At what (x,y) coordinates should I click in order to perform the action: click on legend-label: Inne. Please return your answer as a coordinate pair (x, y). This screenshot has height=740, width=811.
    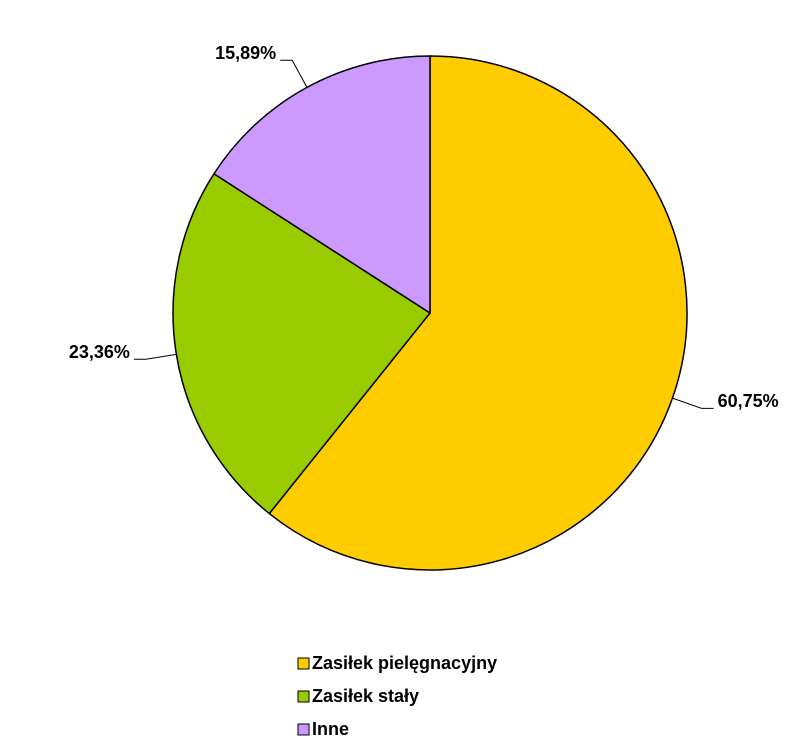
    Looking at the image, I should click on (330, 729).